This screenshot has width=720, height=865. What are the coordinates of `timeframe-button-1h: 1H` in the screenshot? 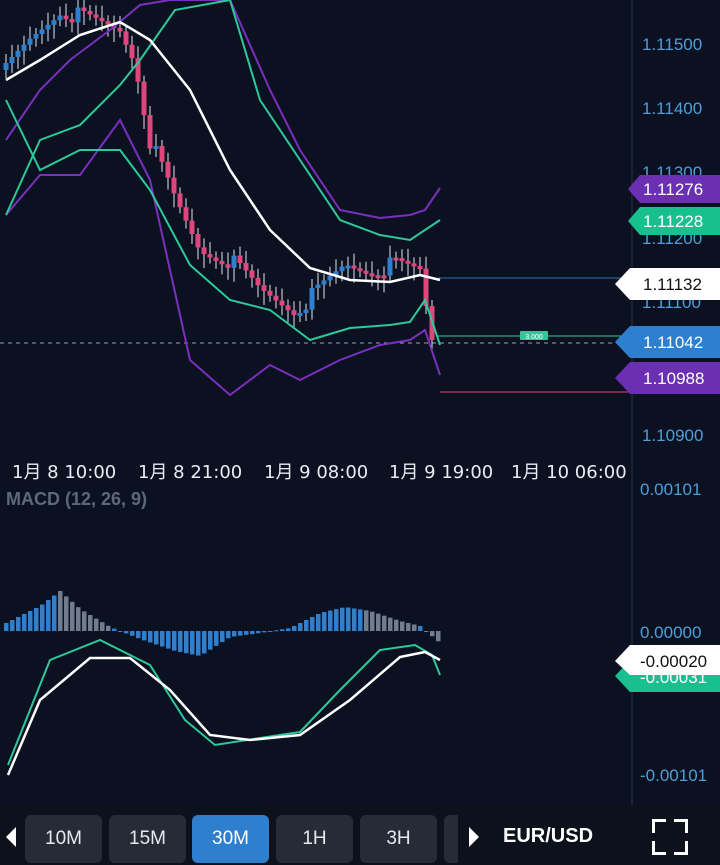 It's located at (314, 839).